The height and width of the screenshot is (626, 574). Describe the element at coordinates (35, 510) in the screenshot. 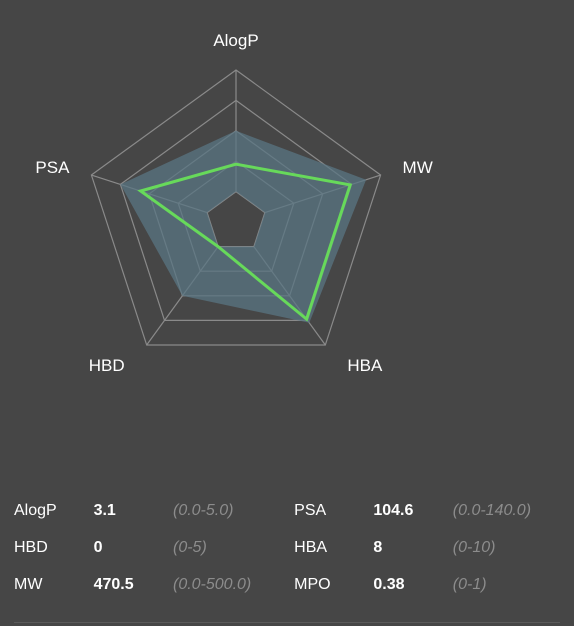

I see `property-label: AlogP` at that location.